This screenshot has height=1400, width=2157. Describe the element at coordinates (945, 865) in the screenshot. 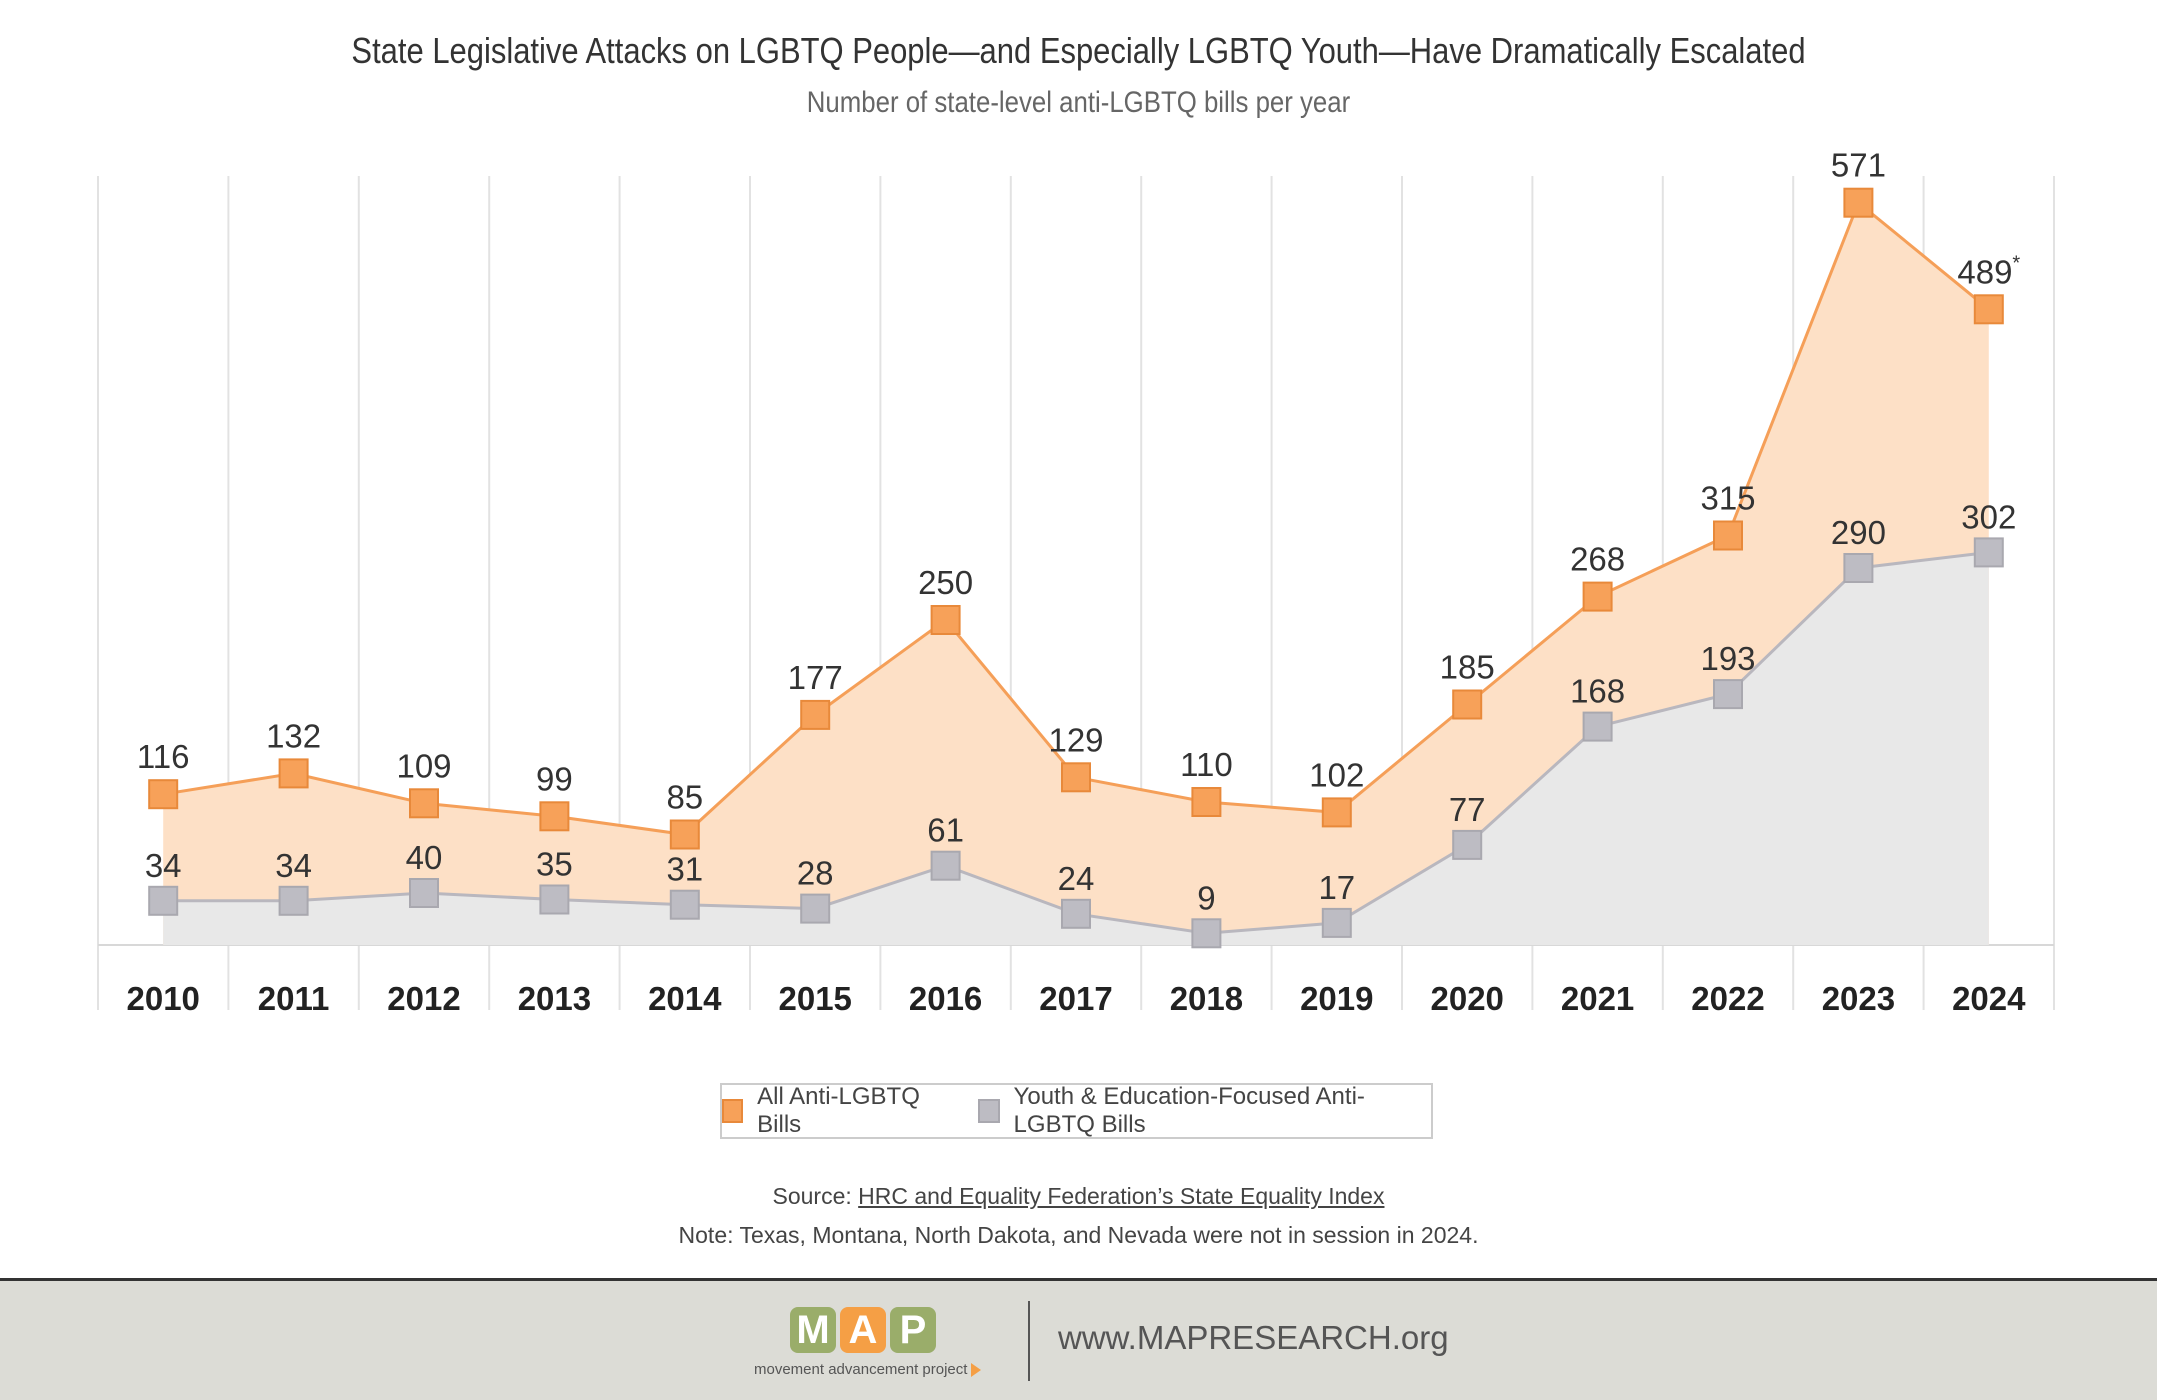

I see `marker-youth-2016` at that location.